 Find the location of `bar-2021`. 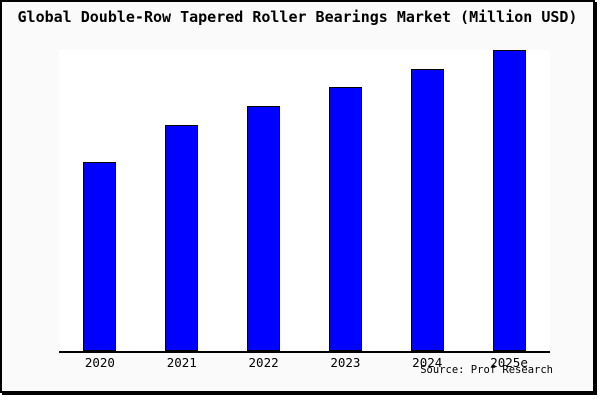

bar-2021 is located at coordinates (182, 237).